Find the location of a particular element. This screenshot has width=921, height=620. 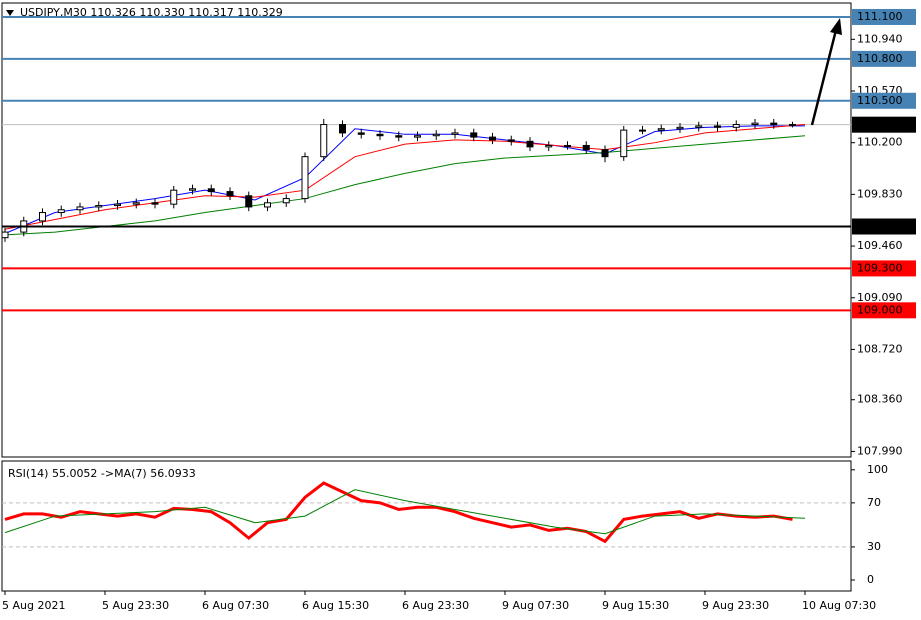

x-tick-label: 9 Aug 15:30 is located at coordinates (635, 605).